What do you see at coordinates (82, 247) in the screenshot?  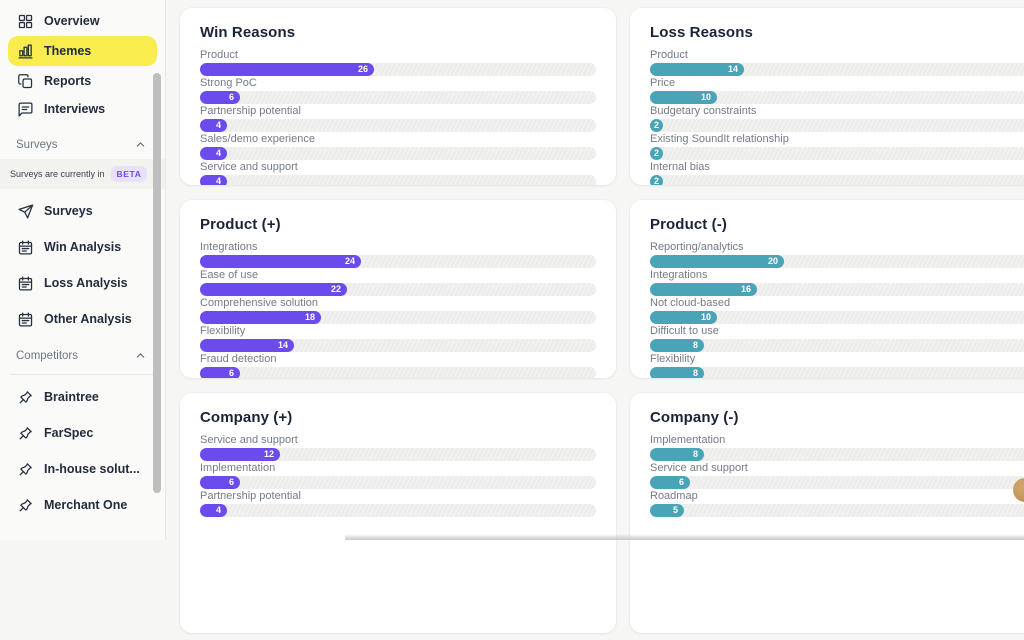 I see `sidebar-item-win-analysis: Win Analysis` at bounding box center [82, 247].